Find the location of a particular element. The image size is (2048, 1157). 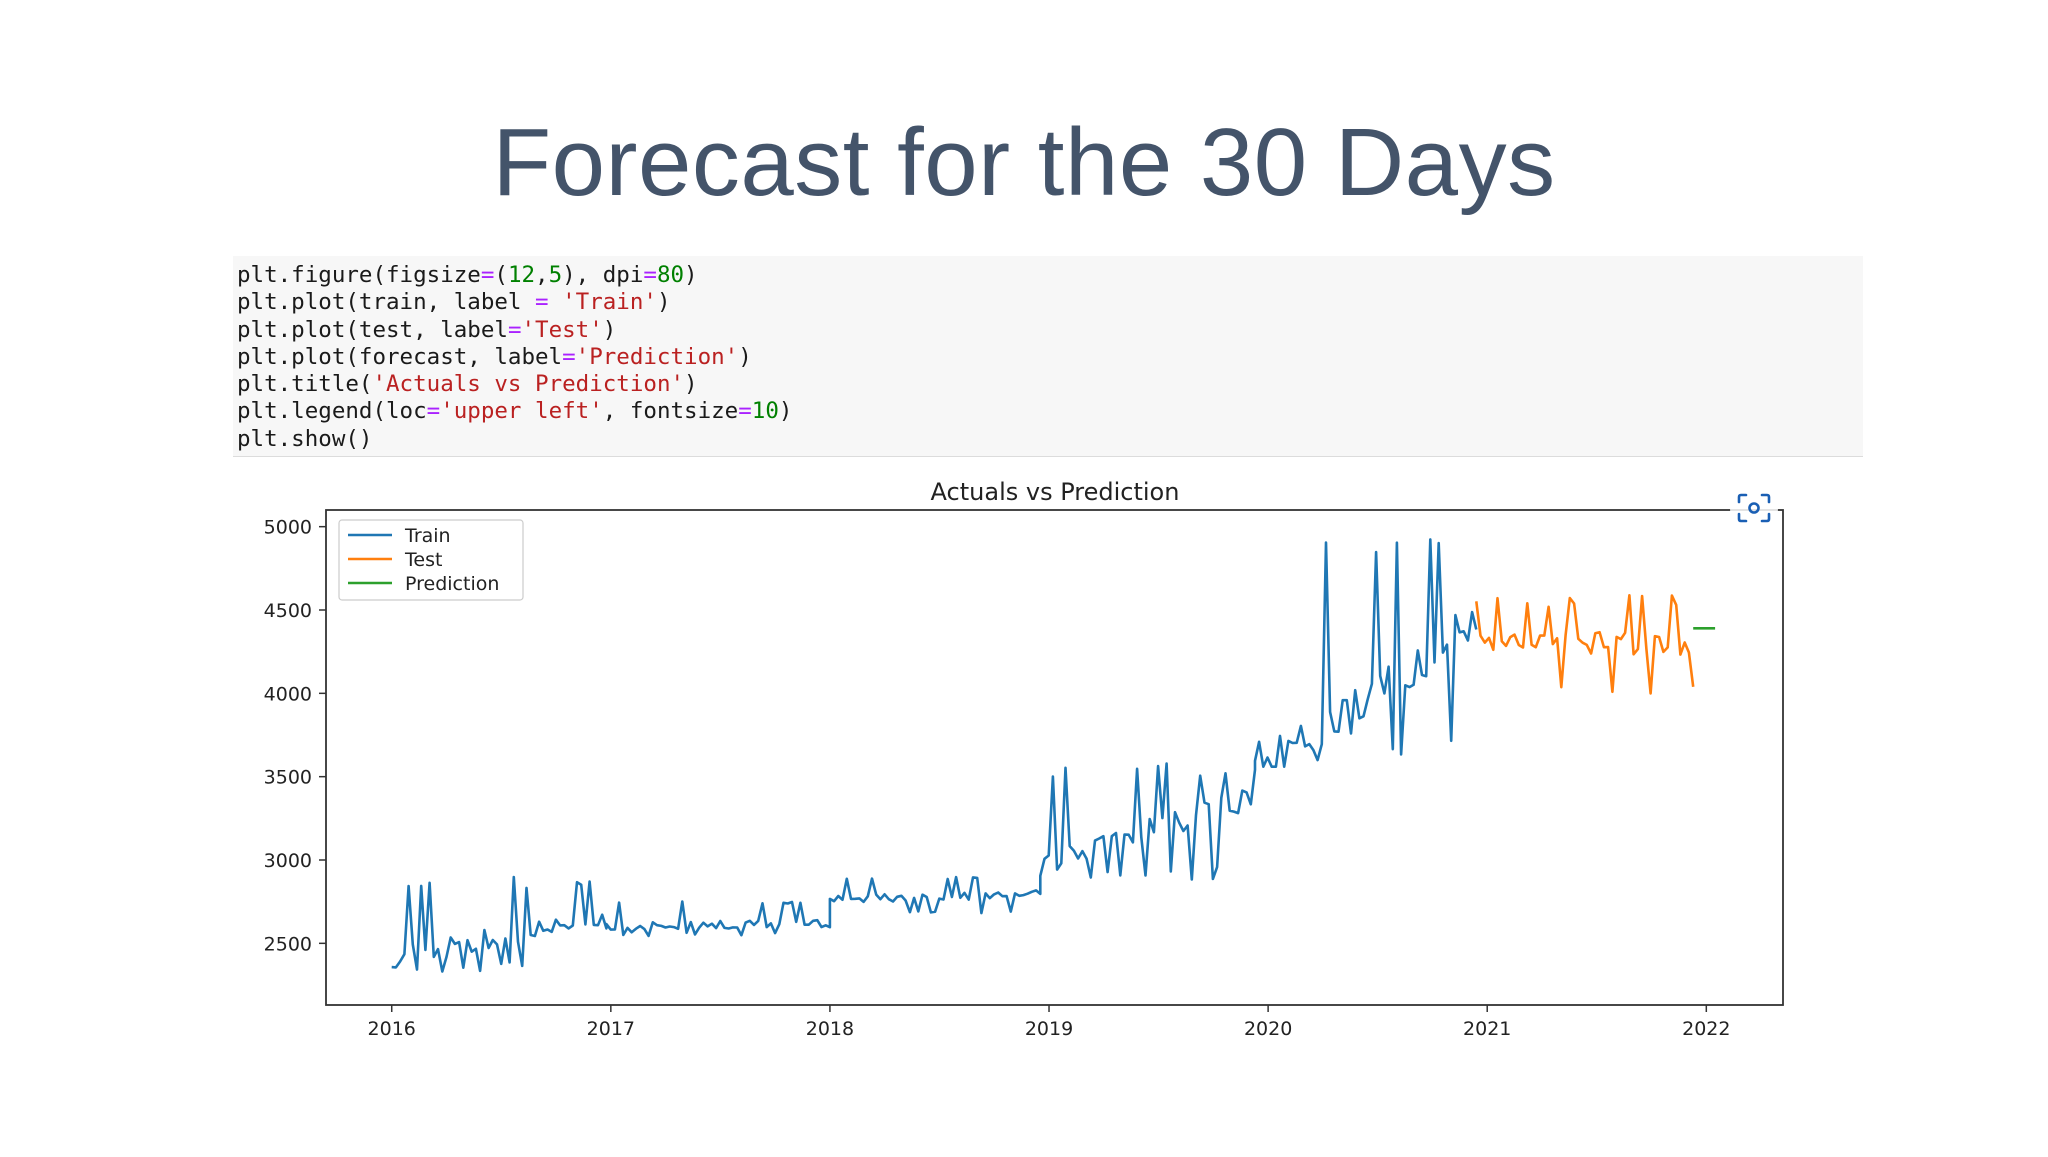

code-line: plt.plot(train, label = 'Train') is located at coordinates (1050, 302).